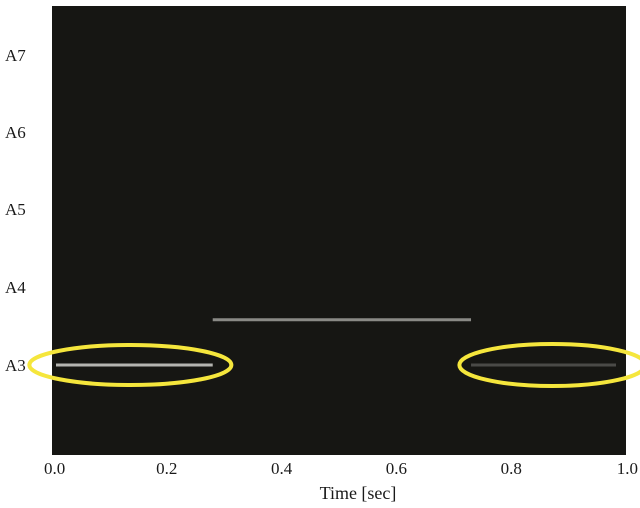  I want to click on note-segments, so click(336, 342).